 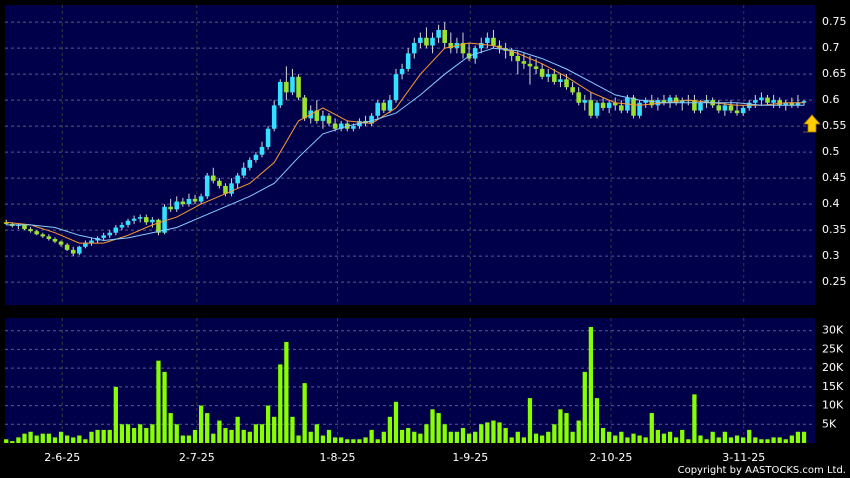 What do you see at coordinates (470, 457) in the screenshot?
I see `x-tick-label: 1-9-25` at bounding box center [470, 457].